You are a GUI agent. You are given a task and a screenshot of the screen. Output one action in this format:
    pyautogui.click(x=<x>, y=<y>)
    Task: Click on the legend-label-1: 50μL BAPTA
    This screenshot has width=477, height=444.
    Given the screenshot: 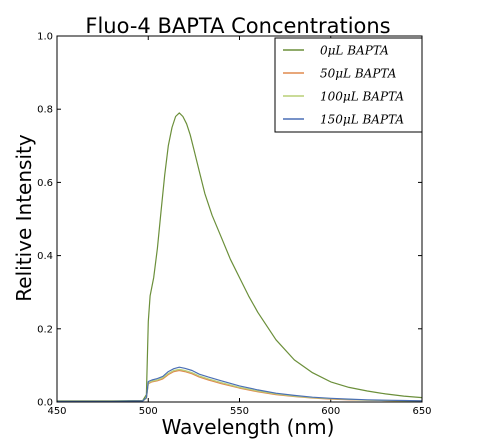 What is the action you would take?
    pyautogui.click(x=358, y=74)
    